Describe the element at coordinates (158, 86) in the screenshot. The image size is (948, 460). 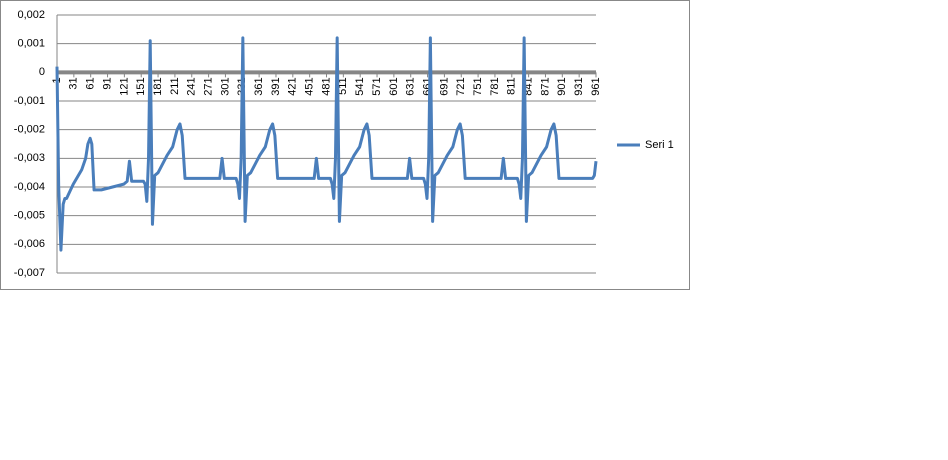
I see `x-tick-label: 181` at that location.